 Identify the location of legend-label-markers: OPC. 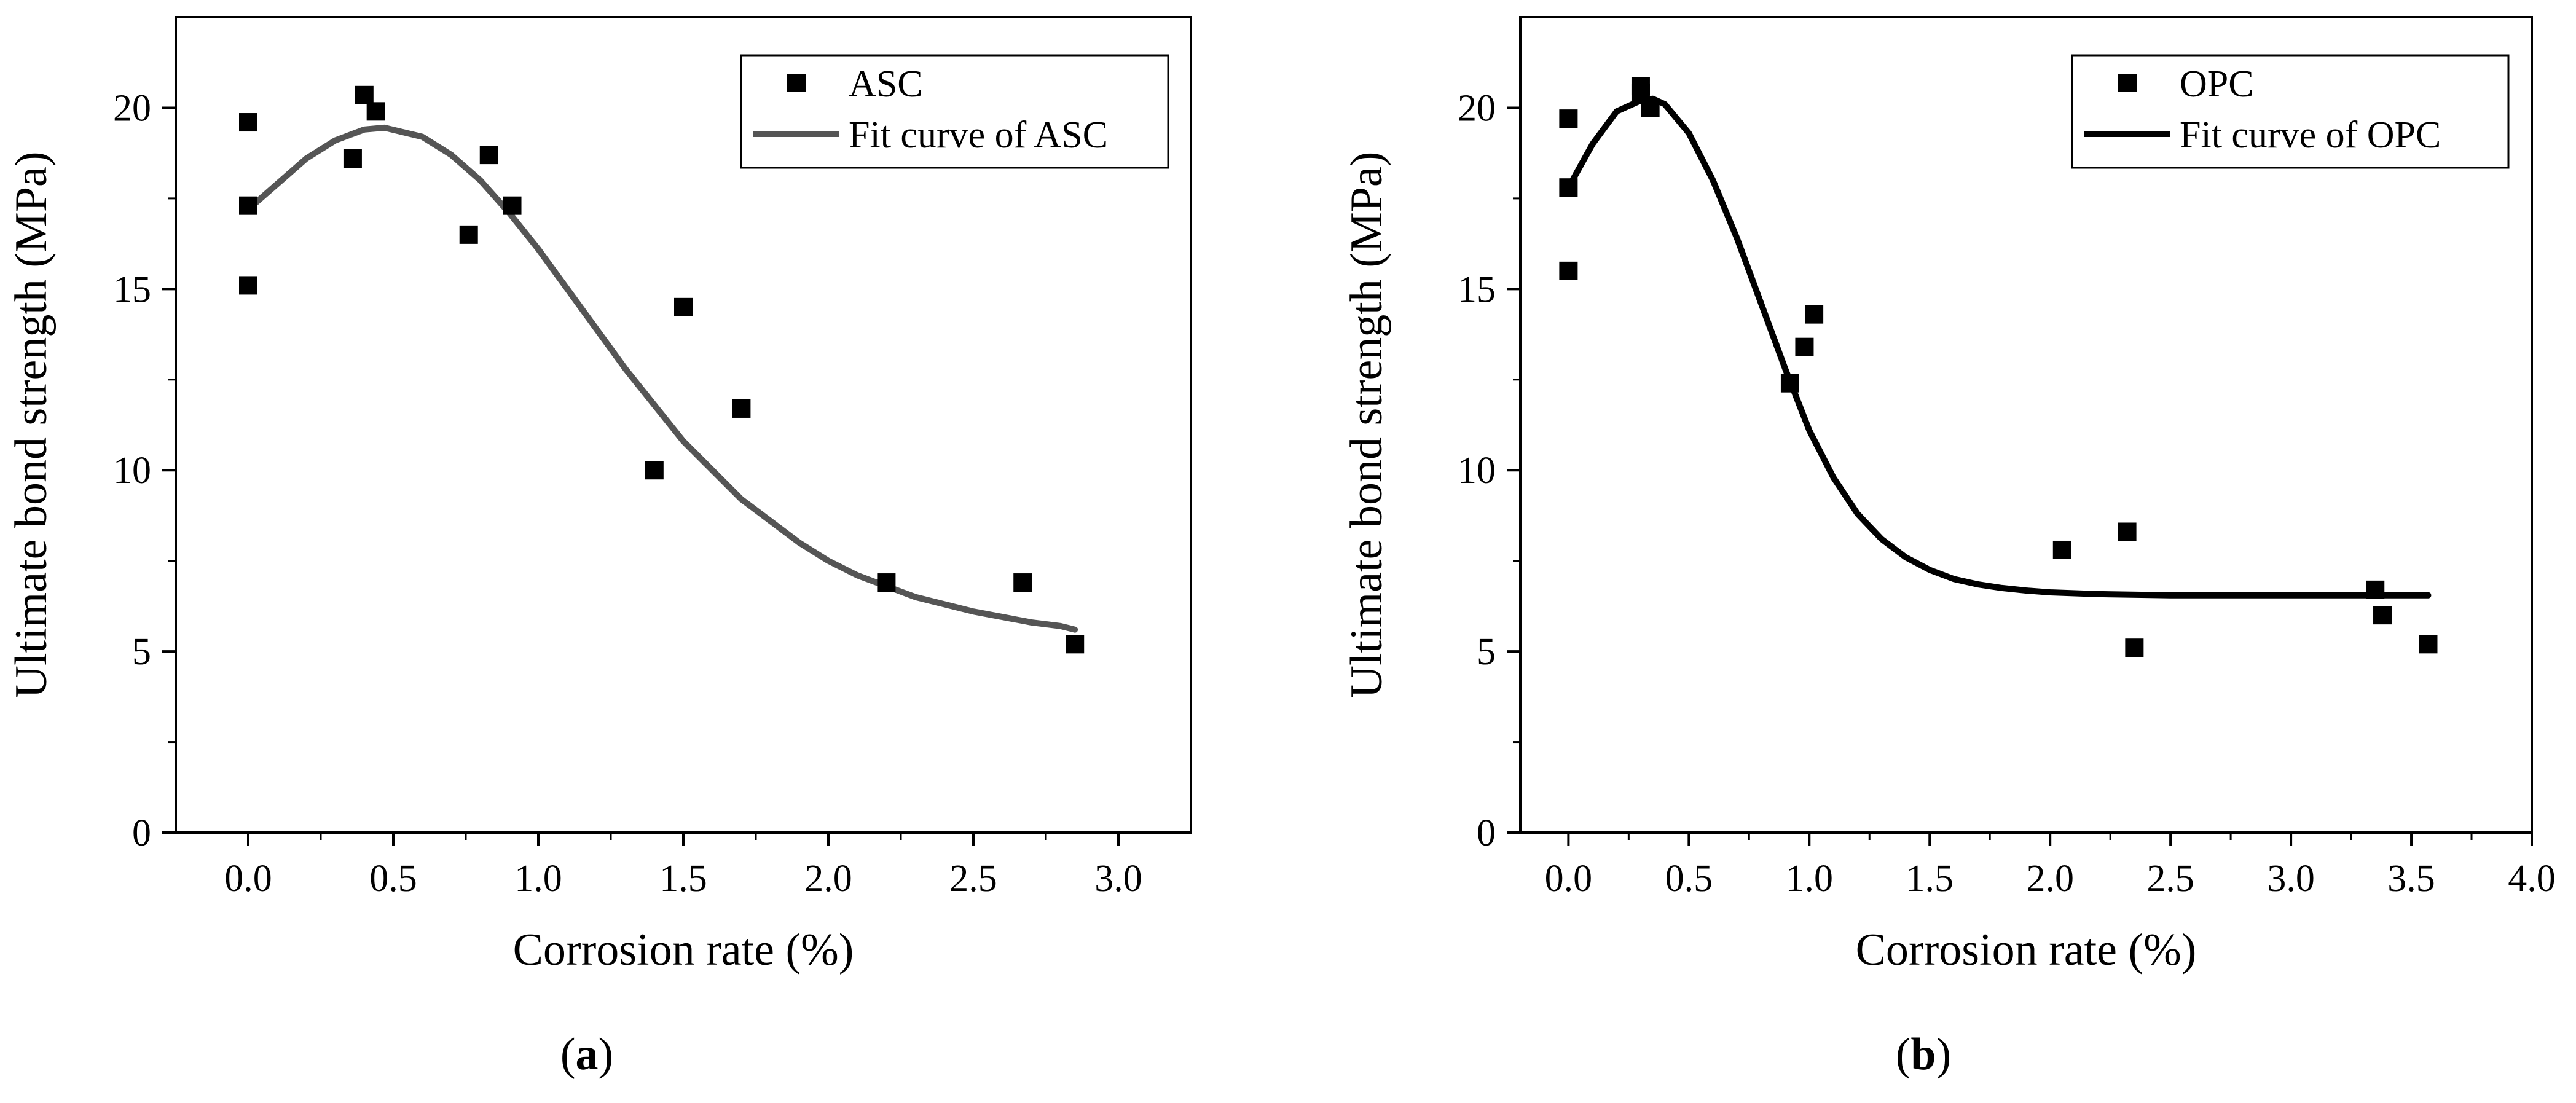
(2217, 84).